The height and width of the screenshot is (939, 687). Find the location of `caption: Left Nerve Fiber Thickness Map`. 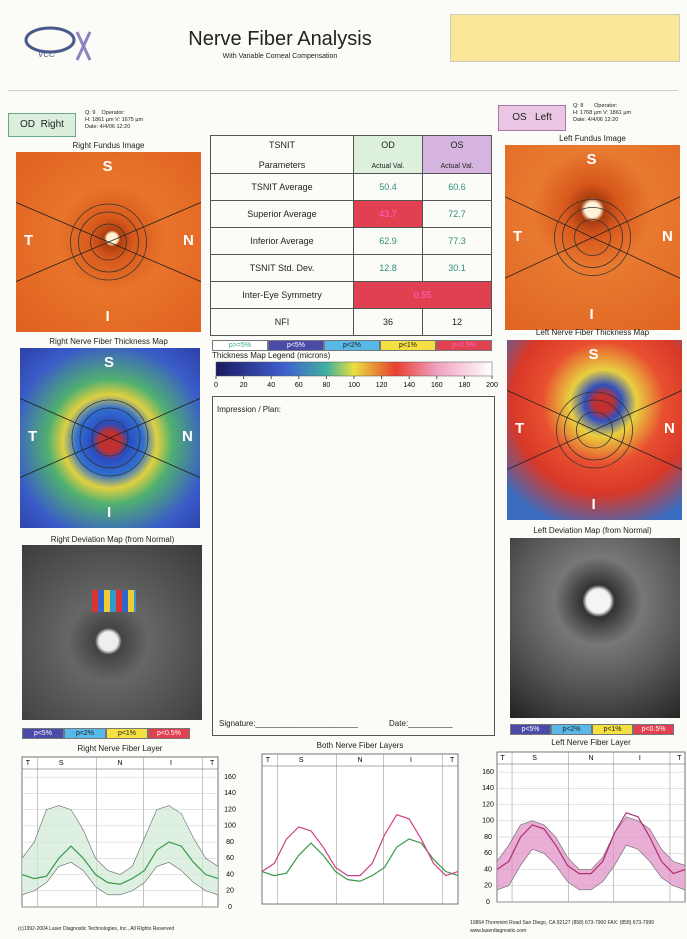

caption: Left Nerve Fiber Thickness Map is located at coordinates (592, 332).